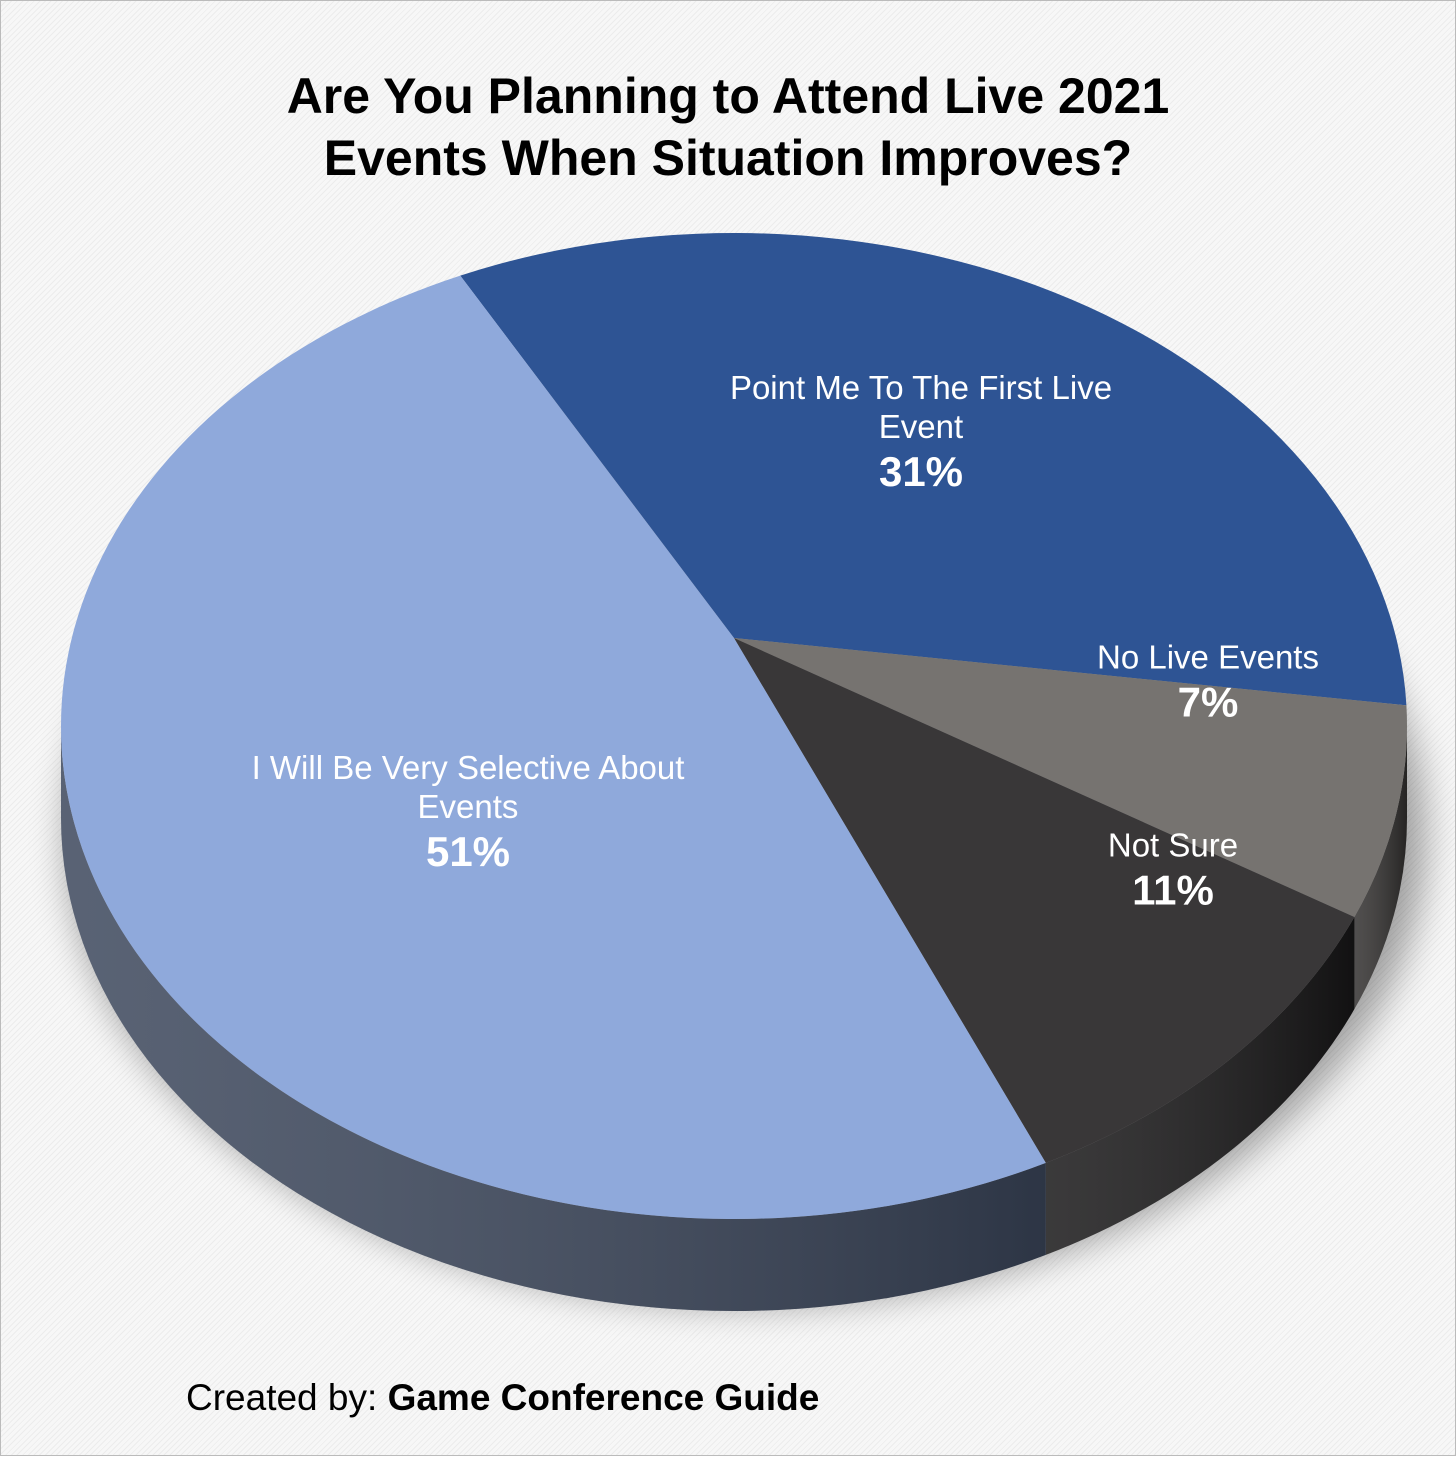  I want to click on slice-label: I Will Be Very Selective About Events 51%, so click(468, 813).